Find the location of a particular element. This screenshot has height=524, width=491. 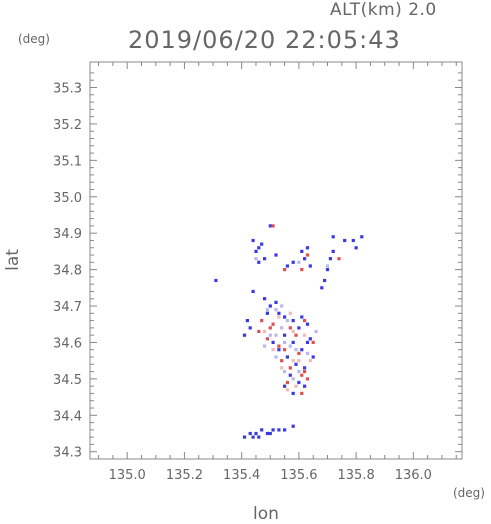

x-tick-label: 135.8 is located at coordinates (356, 475).